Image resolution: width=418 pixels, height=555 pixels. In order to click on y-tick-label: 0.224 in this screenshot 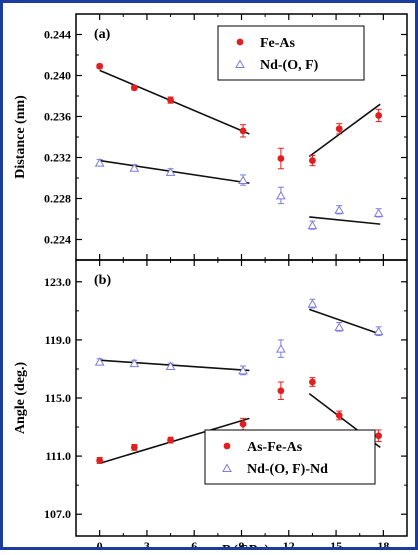, I will do `click(57, 240)`.